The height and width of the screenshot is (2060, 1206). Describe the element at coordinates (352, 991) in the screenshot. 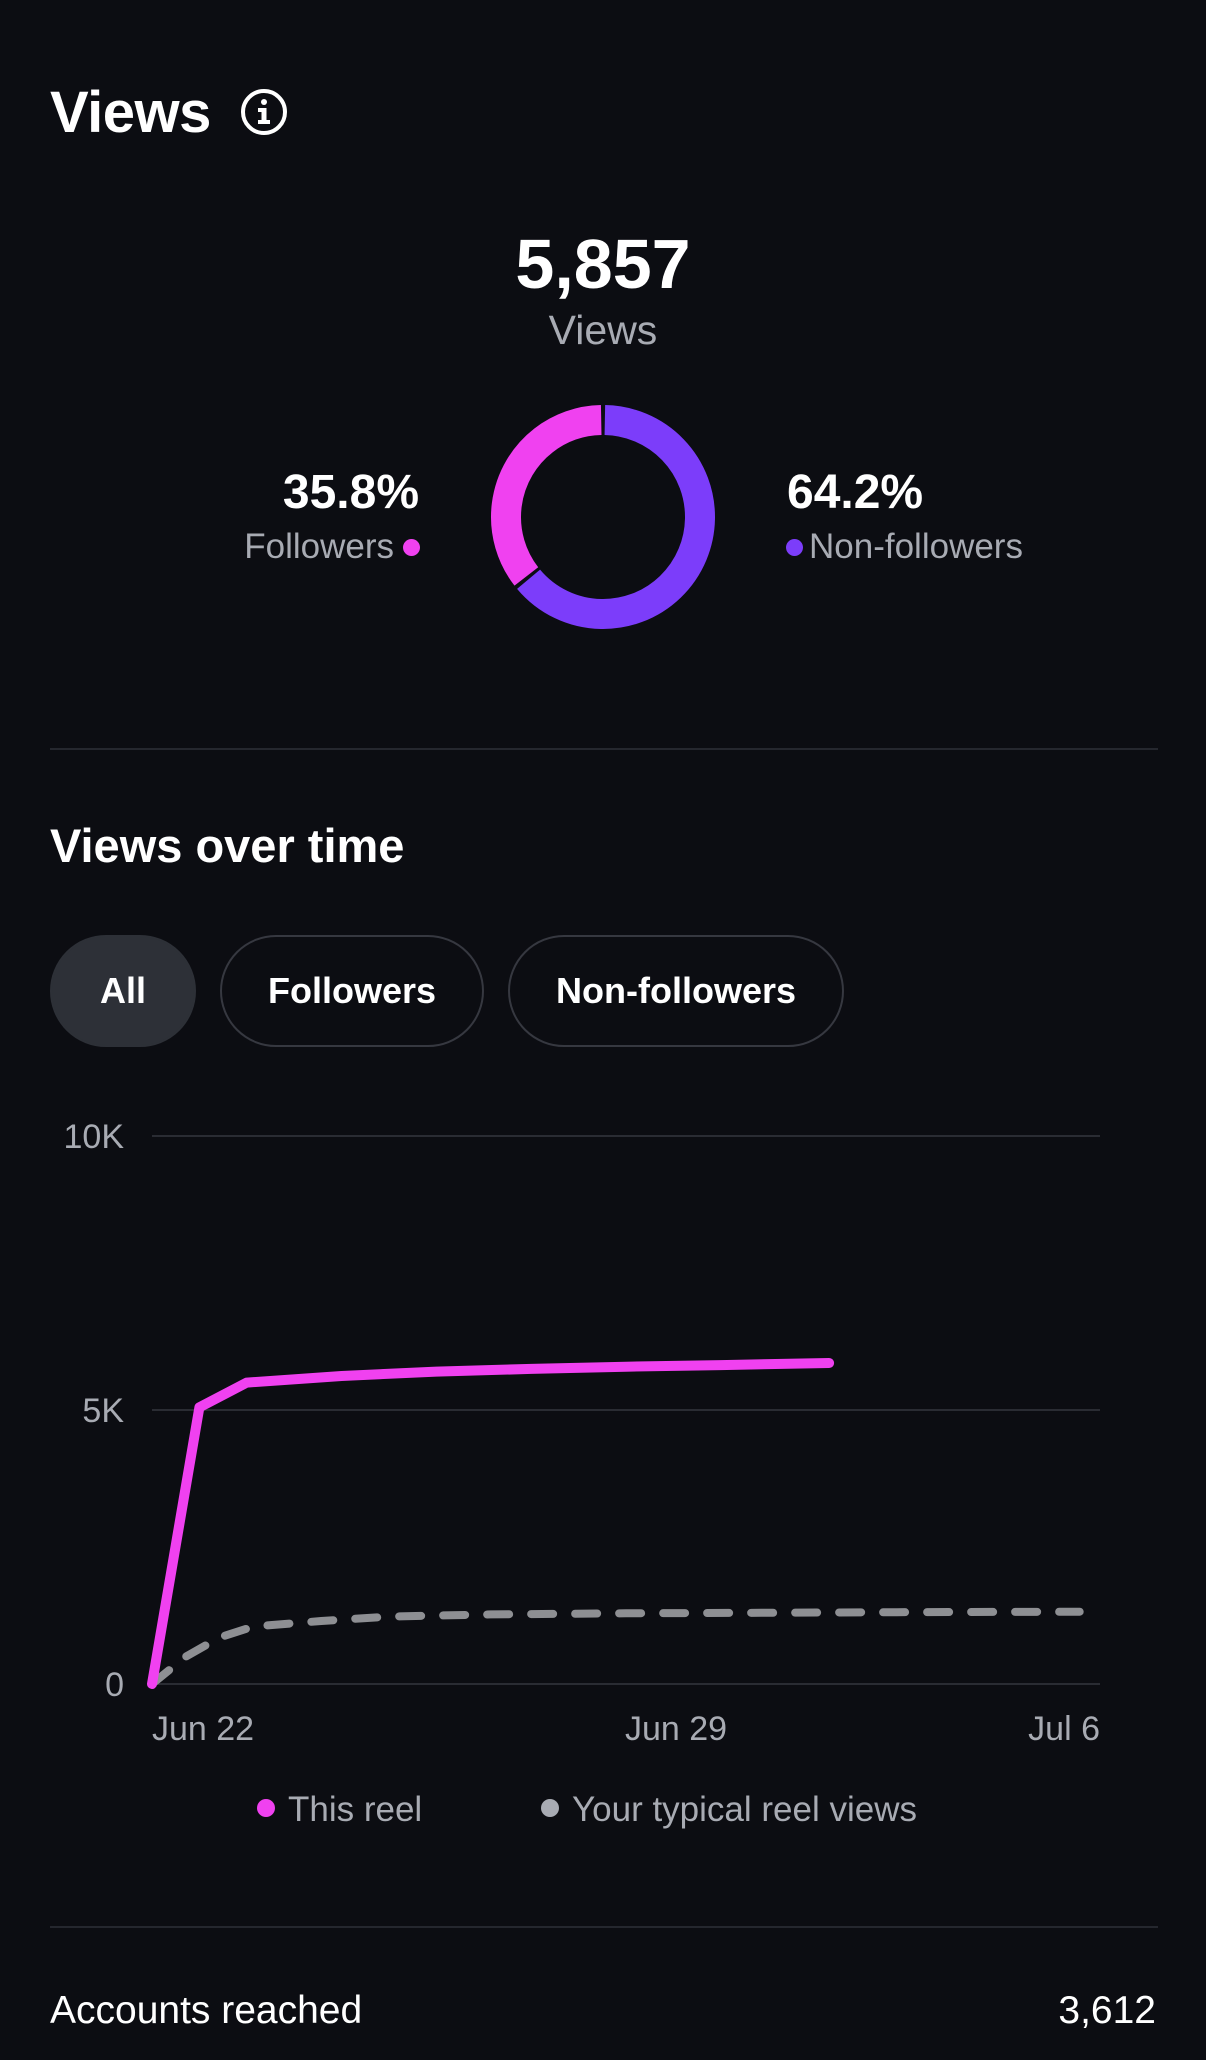

I see `filter-chip-followers: Followers` at that location.